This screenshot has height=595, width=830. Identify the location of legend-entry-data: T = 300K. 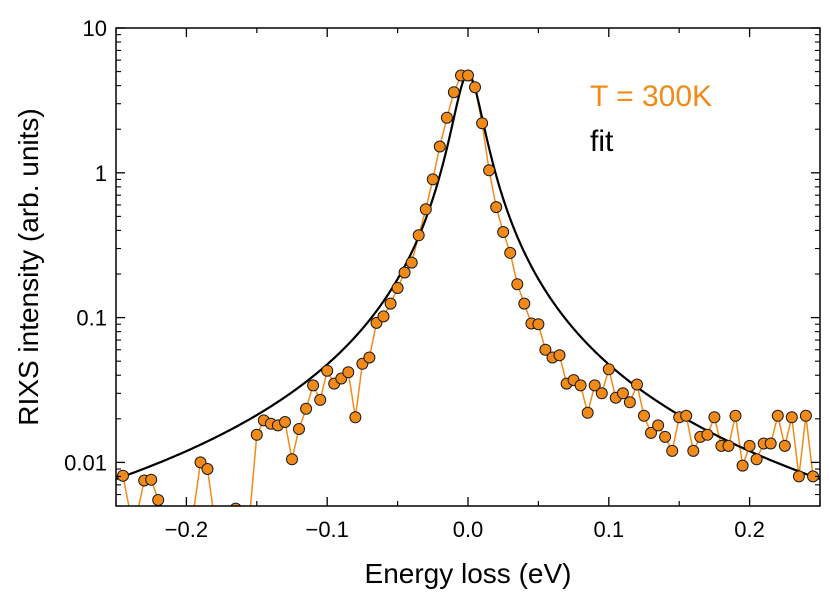
(651, 96).